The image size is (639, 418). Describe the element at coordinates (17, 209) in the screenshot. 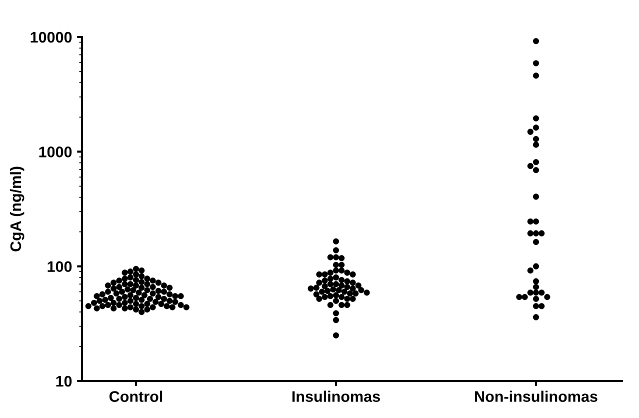

I see `y-axis-title: CgA (ng/ml)` at that location.